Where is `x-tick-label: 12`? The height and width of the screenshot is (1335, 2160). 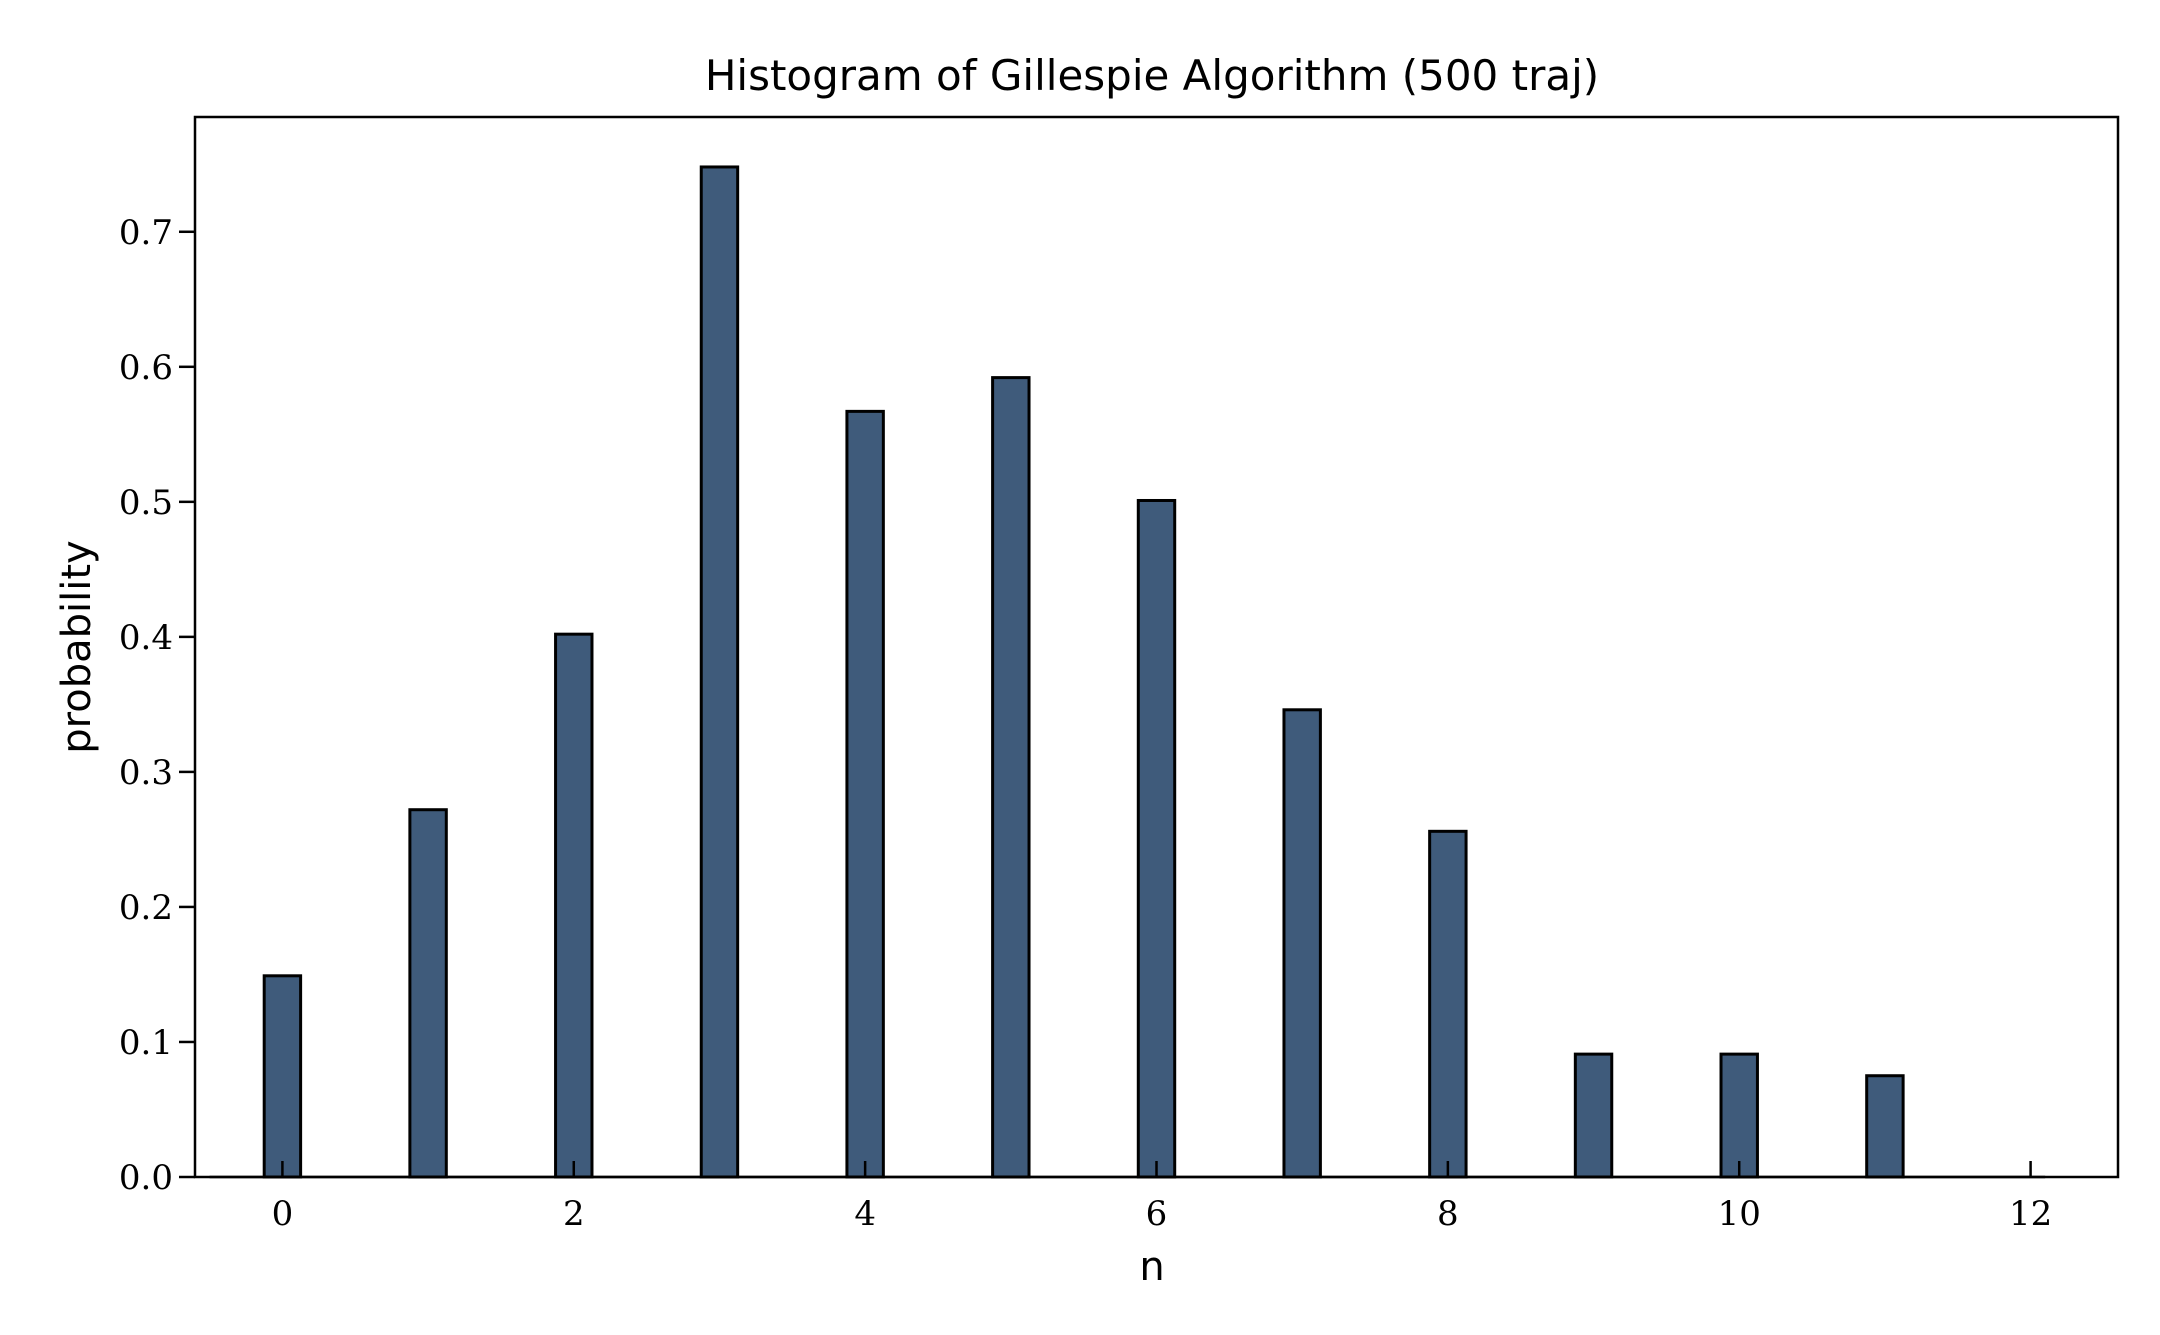
x-tick-label: 12 is located at coordinates (2030, 1214).